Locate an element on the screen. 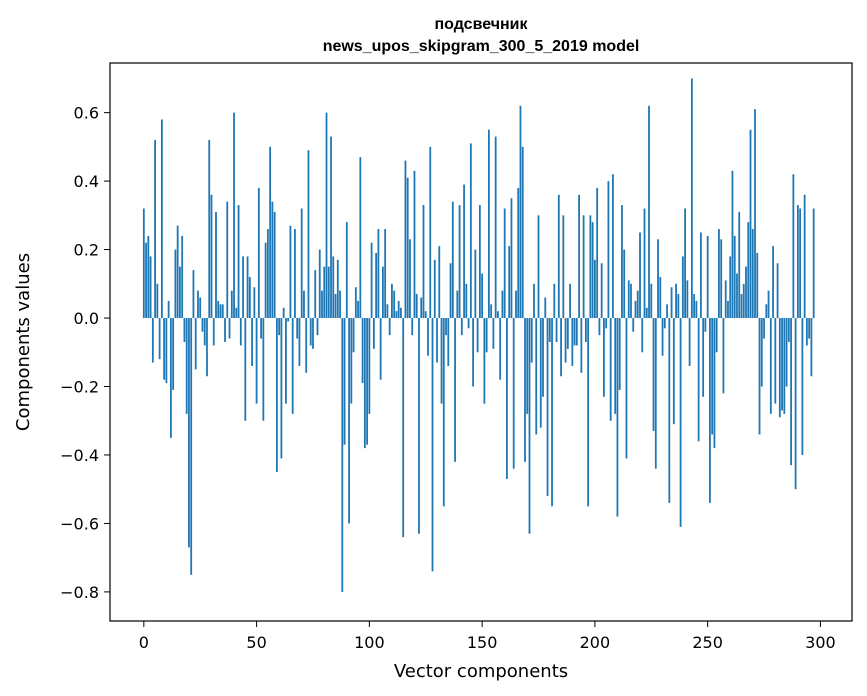 This screenshot has height=696, width=867. x-tick-label: 100 is located at coordinates (369, 642).